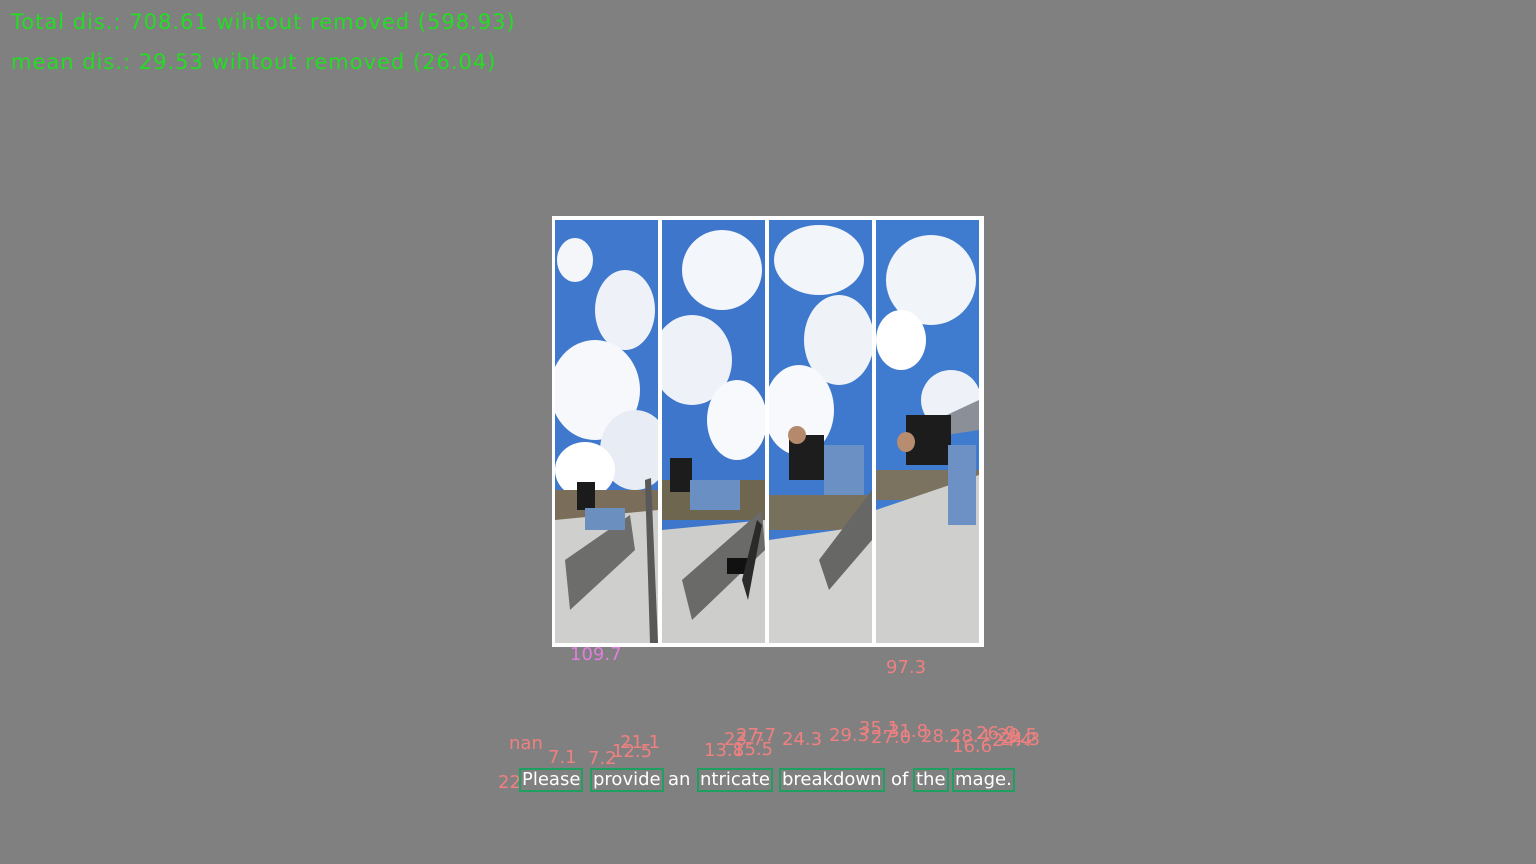  What do you see at coordinates (640, 742) in the screenshot?
I see `token-score: 21.1` at bounding box center [640, 742].